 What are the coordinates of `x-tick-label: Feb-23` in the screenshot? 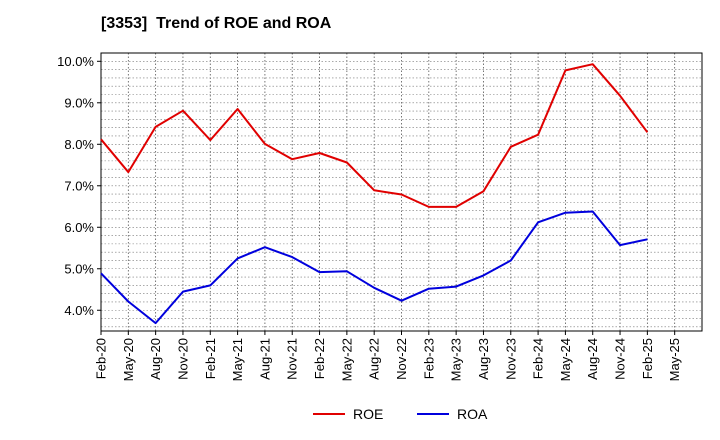 It's located at (428, 358).